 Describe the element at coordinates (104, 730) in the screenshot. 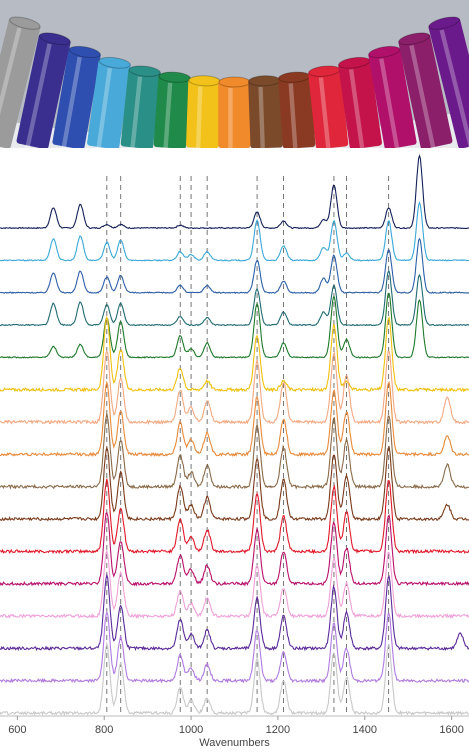

I see `x-tick-label: 800` at that location.